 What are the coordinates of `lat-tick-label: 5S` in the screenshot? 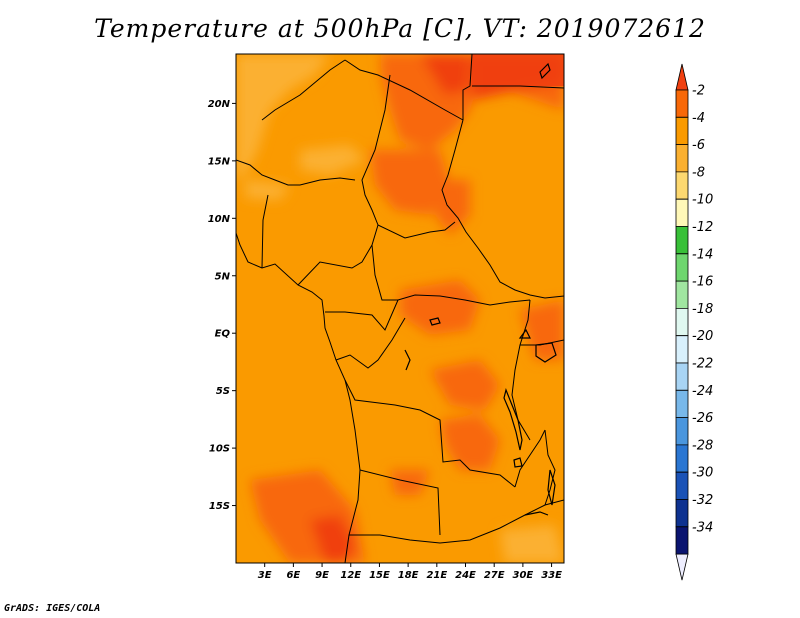 It's located at (223, 391).